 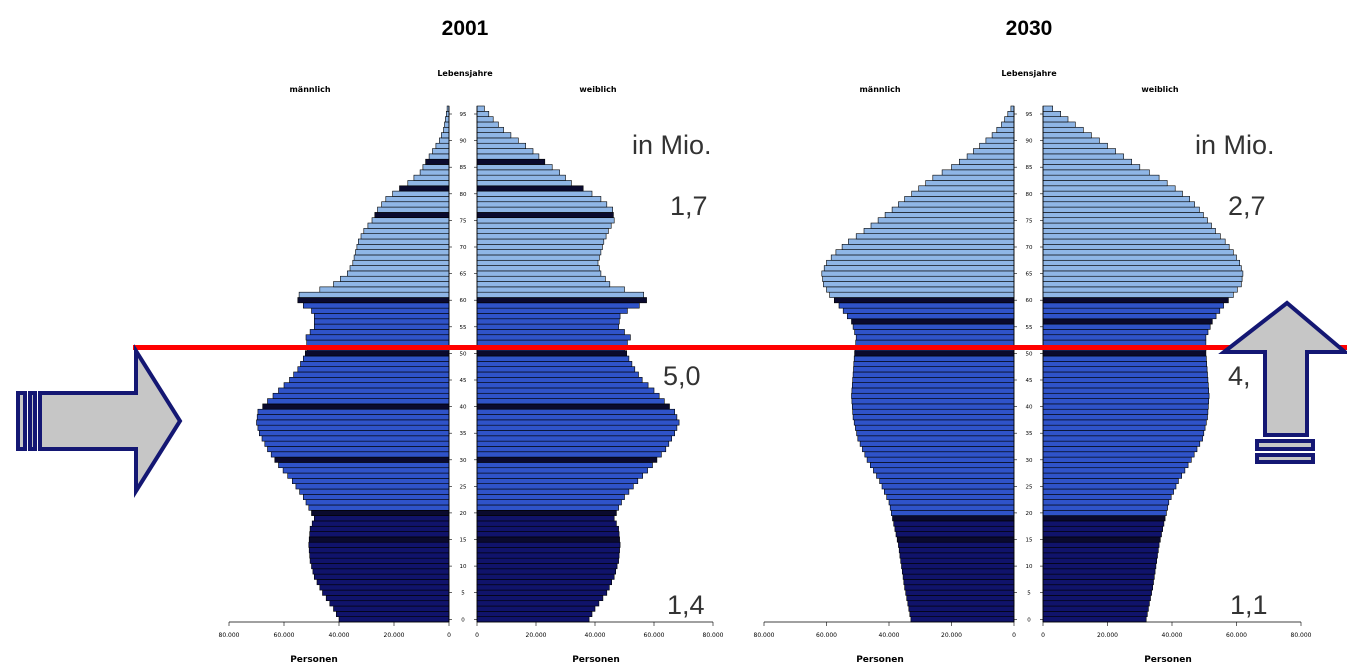 What do you see at coordinates (1176, 630) in the screenshot?
I see `female-x-ticks-2030: 0 20.000 40.000 60.000 80.000` at bounding box center [1176, 630].